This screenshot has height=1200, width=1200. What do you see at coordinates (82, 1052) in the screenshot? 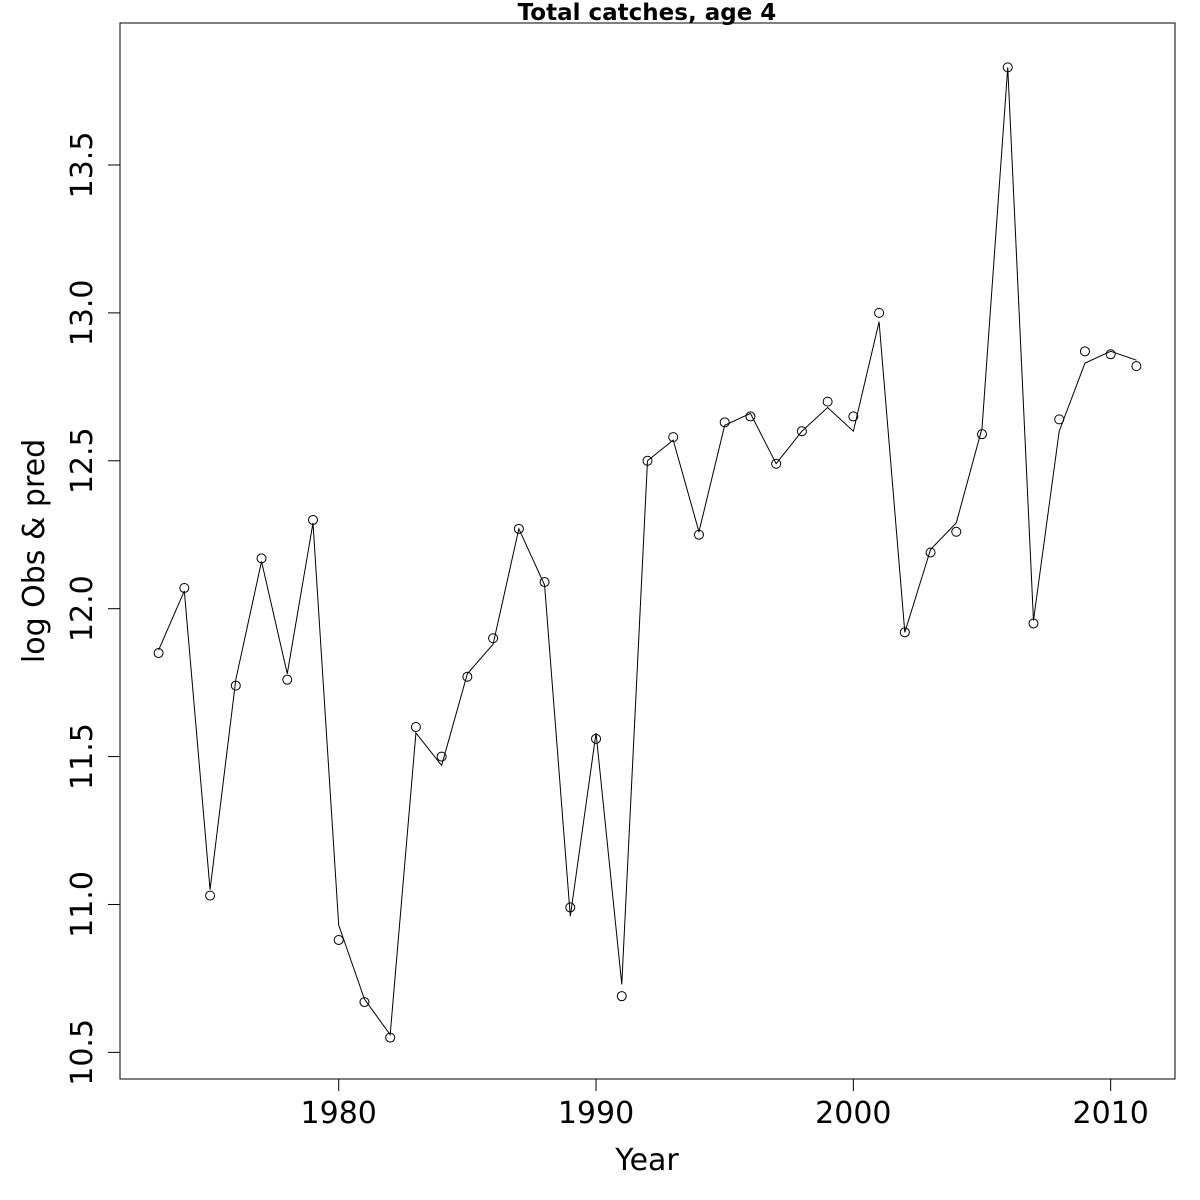
I see `y-tick-label: 10.5` at bounding box center [82, 1052].